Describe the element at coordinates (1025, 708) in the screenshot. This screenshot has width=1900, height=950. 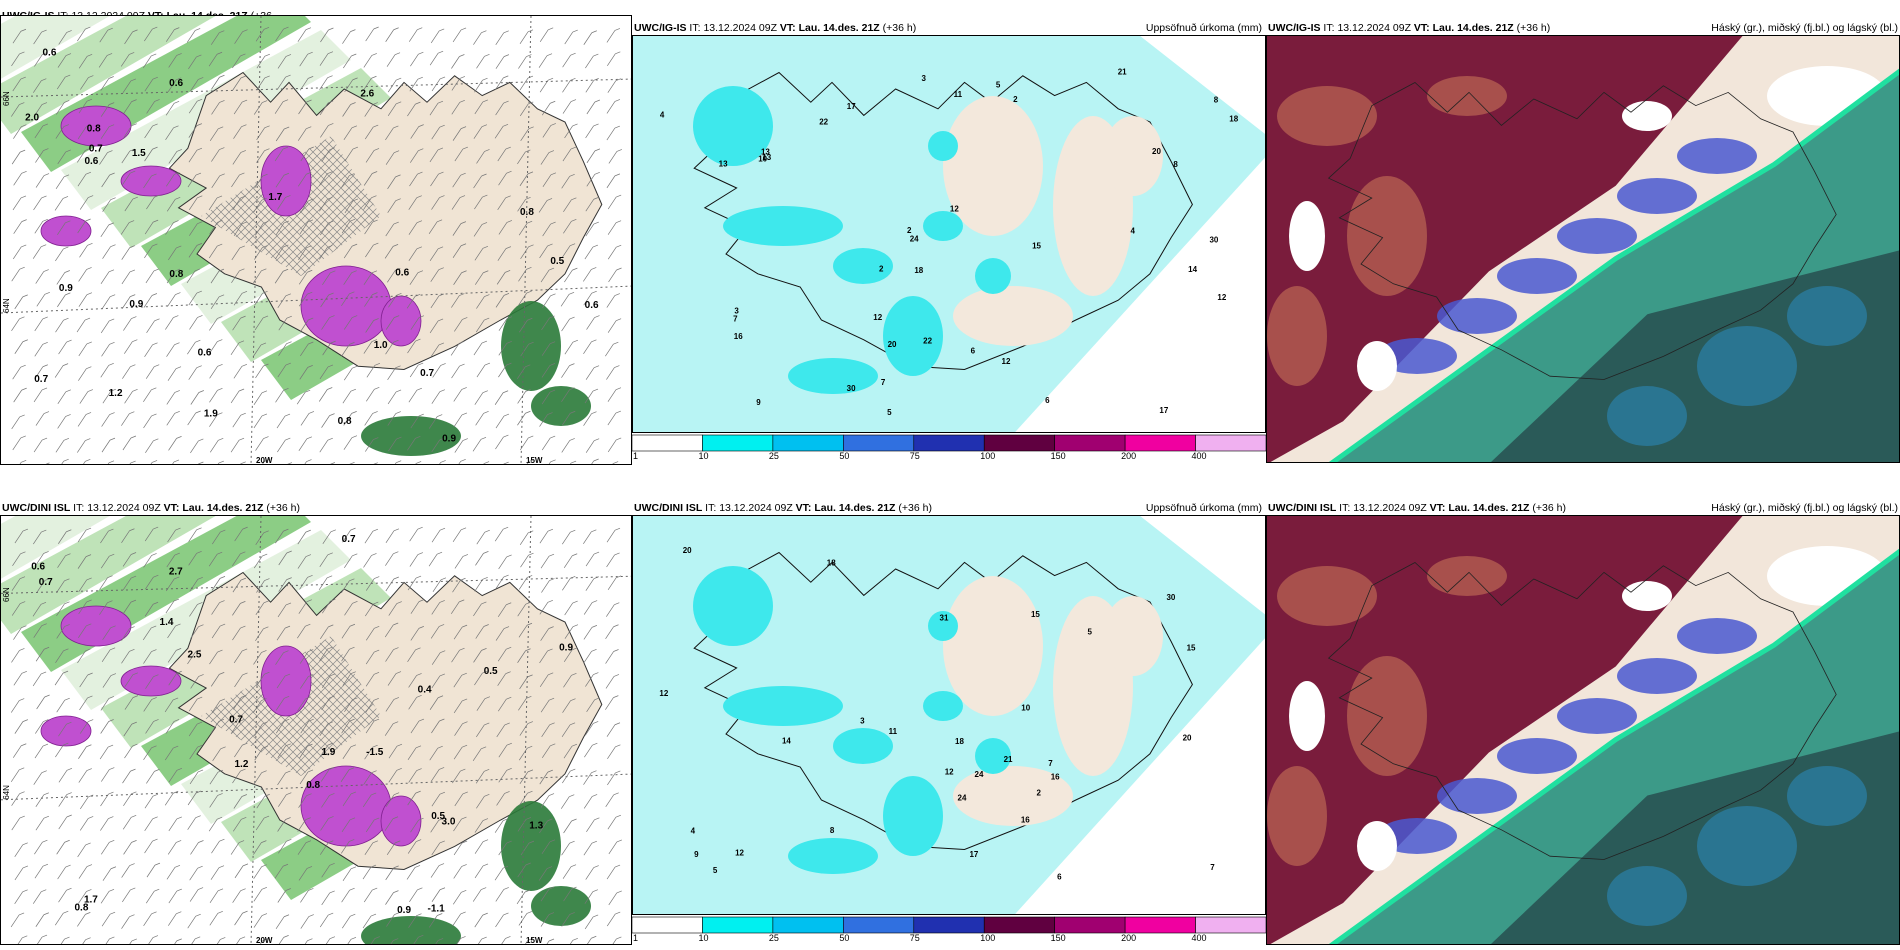
I see `value-label: 10` at that location.